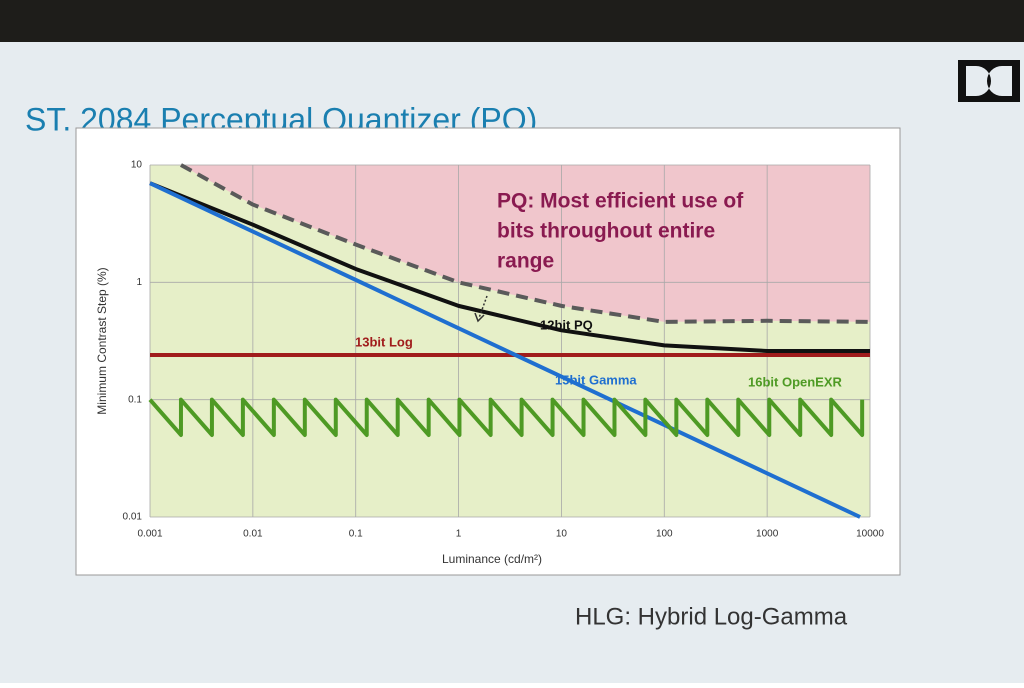 The width and height of the screenshot is (1024, 688). Describe the element at coordinates (870, 534) in the screenshot. I see `x-tick-label: 10000` at that location.